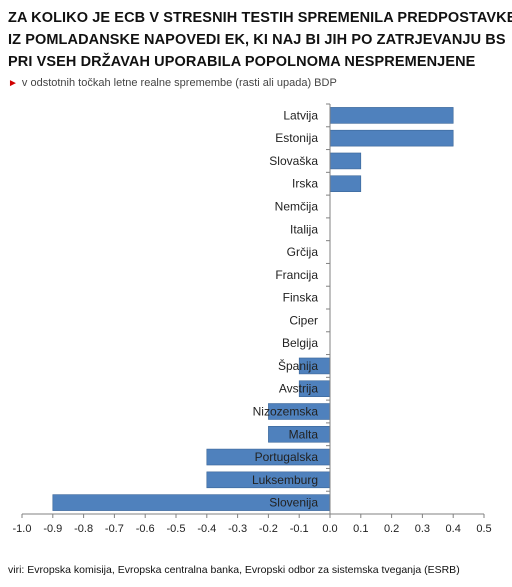 The image size is (512, 587). I want to click on x-tick-label-3: -0.7, so click(114, 529).